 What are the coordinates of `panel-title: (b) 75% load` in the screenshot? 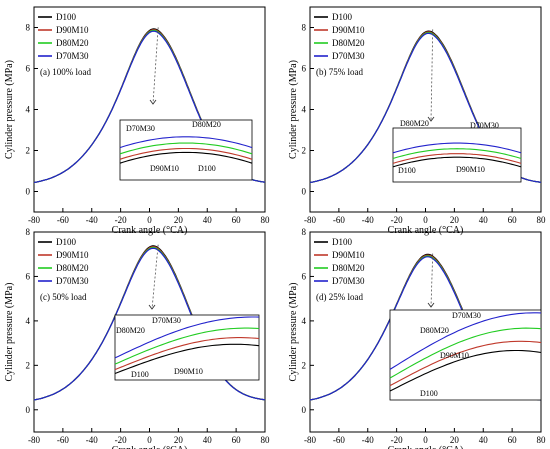 It's located at (339, 72).